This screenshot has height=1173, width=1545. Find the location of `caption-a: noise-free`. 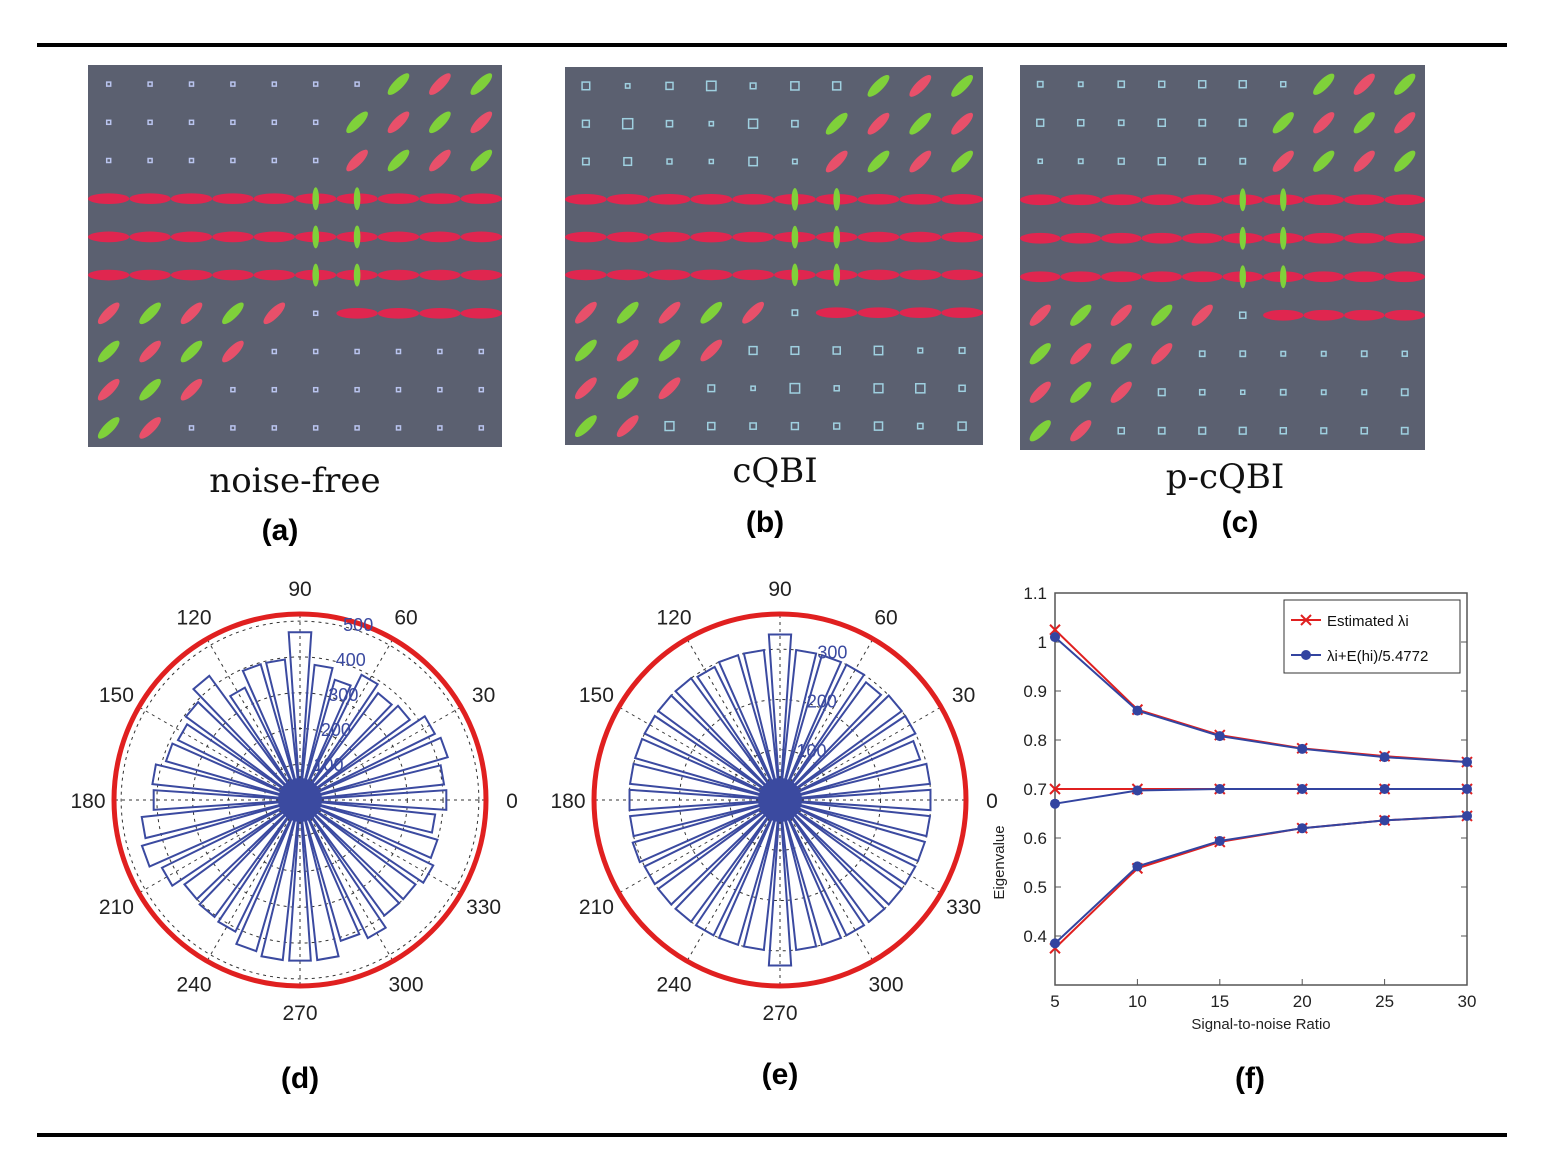

caption-a: noise-free is located at coordinates (295, 481).